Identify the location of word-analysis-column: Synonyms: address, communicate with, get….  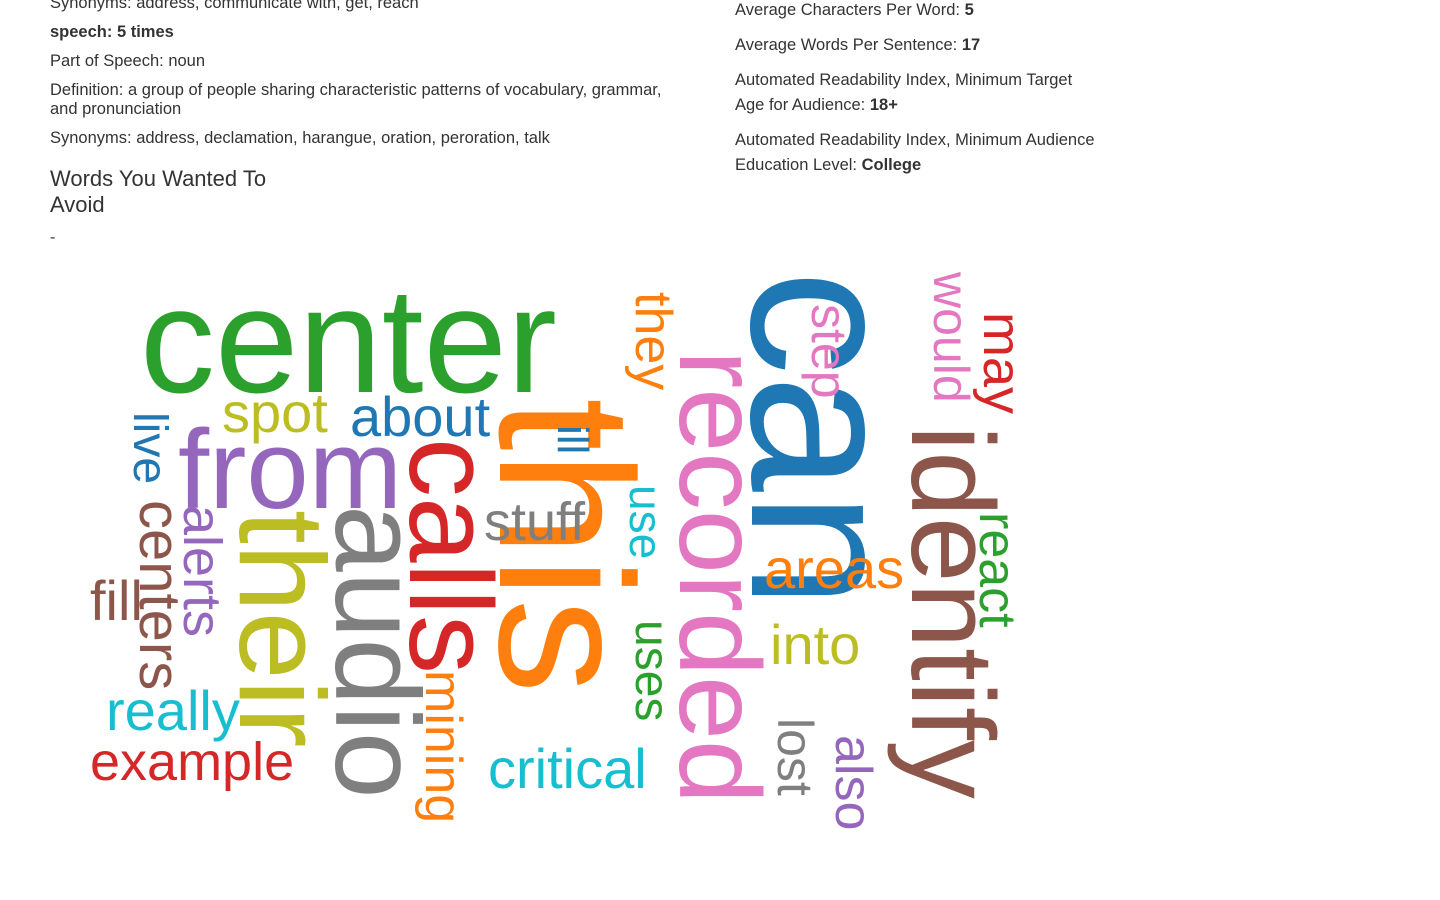
(370, 124).